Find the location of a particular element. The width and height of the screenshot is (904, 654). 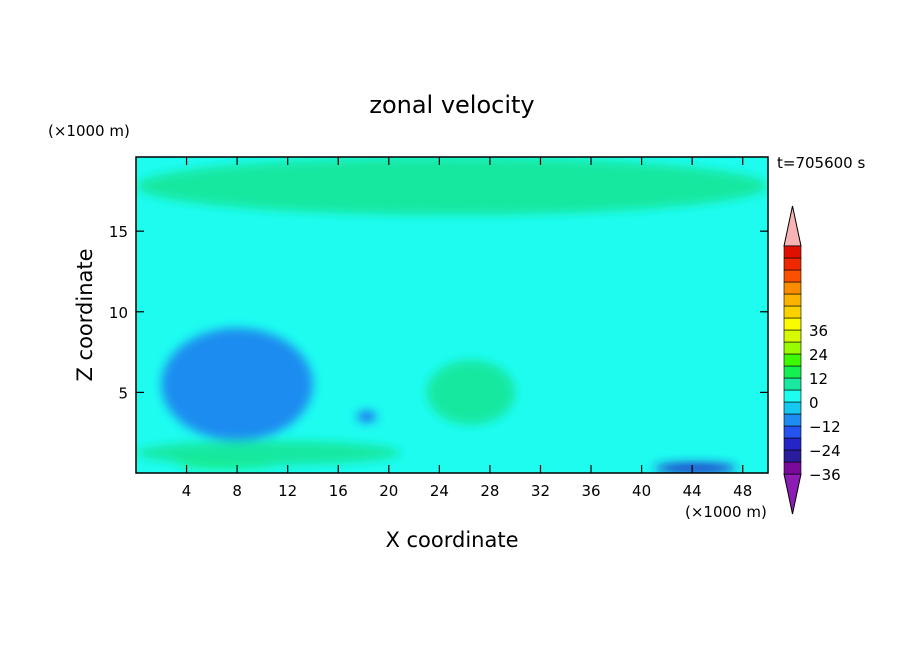

x-tick-label: 48 is located at coordinates (742, 491).